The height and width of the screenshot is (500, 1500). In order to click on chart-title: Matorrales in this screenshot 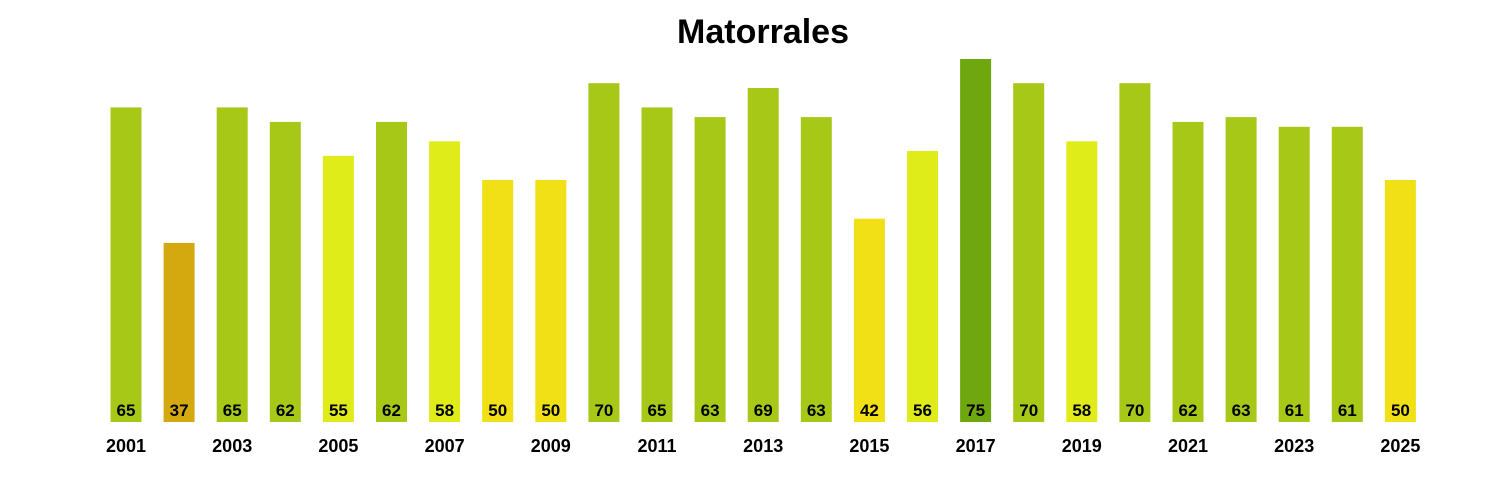, I will do `click(763, 32)`.